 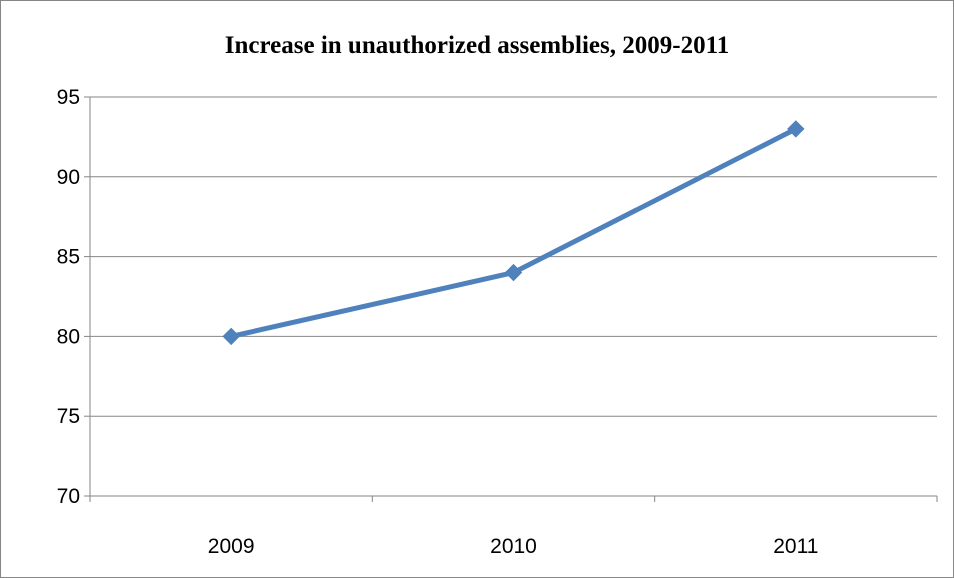 I want to click on y-tick-label: 95, so click(x=68, y=97).